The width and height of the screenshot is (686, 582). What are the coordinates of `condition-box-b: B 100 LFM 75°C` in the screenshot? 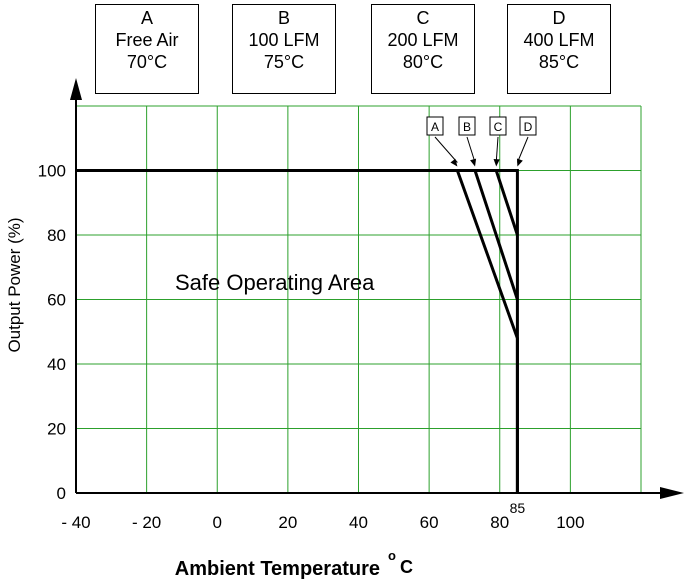 It's located at (284, 49).